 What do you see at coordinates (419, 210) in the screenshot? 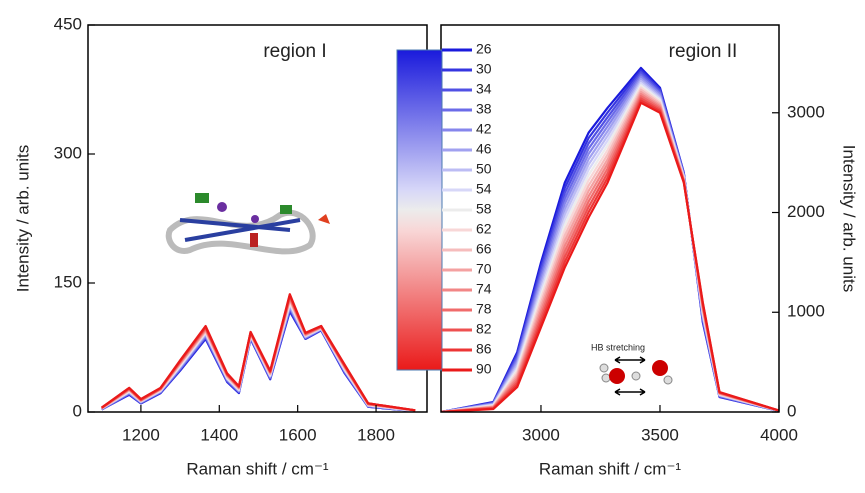
I see `color-bar` at bounding box center [419, 210].